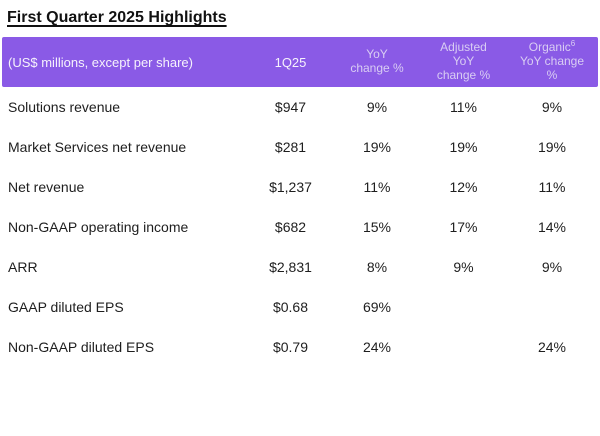 The width and height of the screenshot is (600, 436). What do you see at coordinates (552, 187) in the screenshot?
I see `cell-organic-yoy-change: 11%` at bounding box center [552, 187].